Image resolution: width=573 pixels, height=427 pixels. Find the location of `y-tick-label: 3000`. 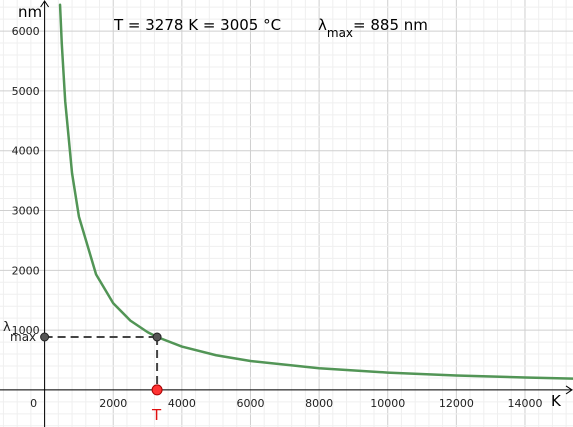

y-tick-label: 3000 is located at coordinates (26, 211).